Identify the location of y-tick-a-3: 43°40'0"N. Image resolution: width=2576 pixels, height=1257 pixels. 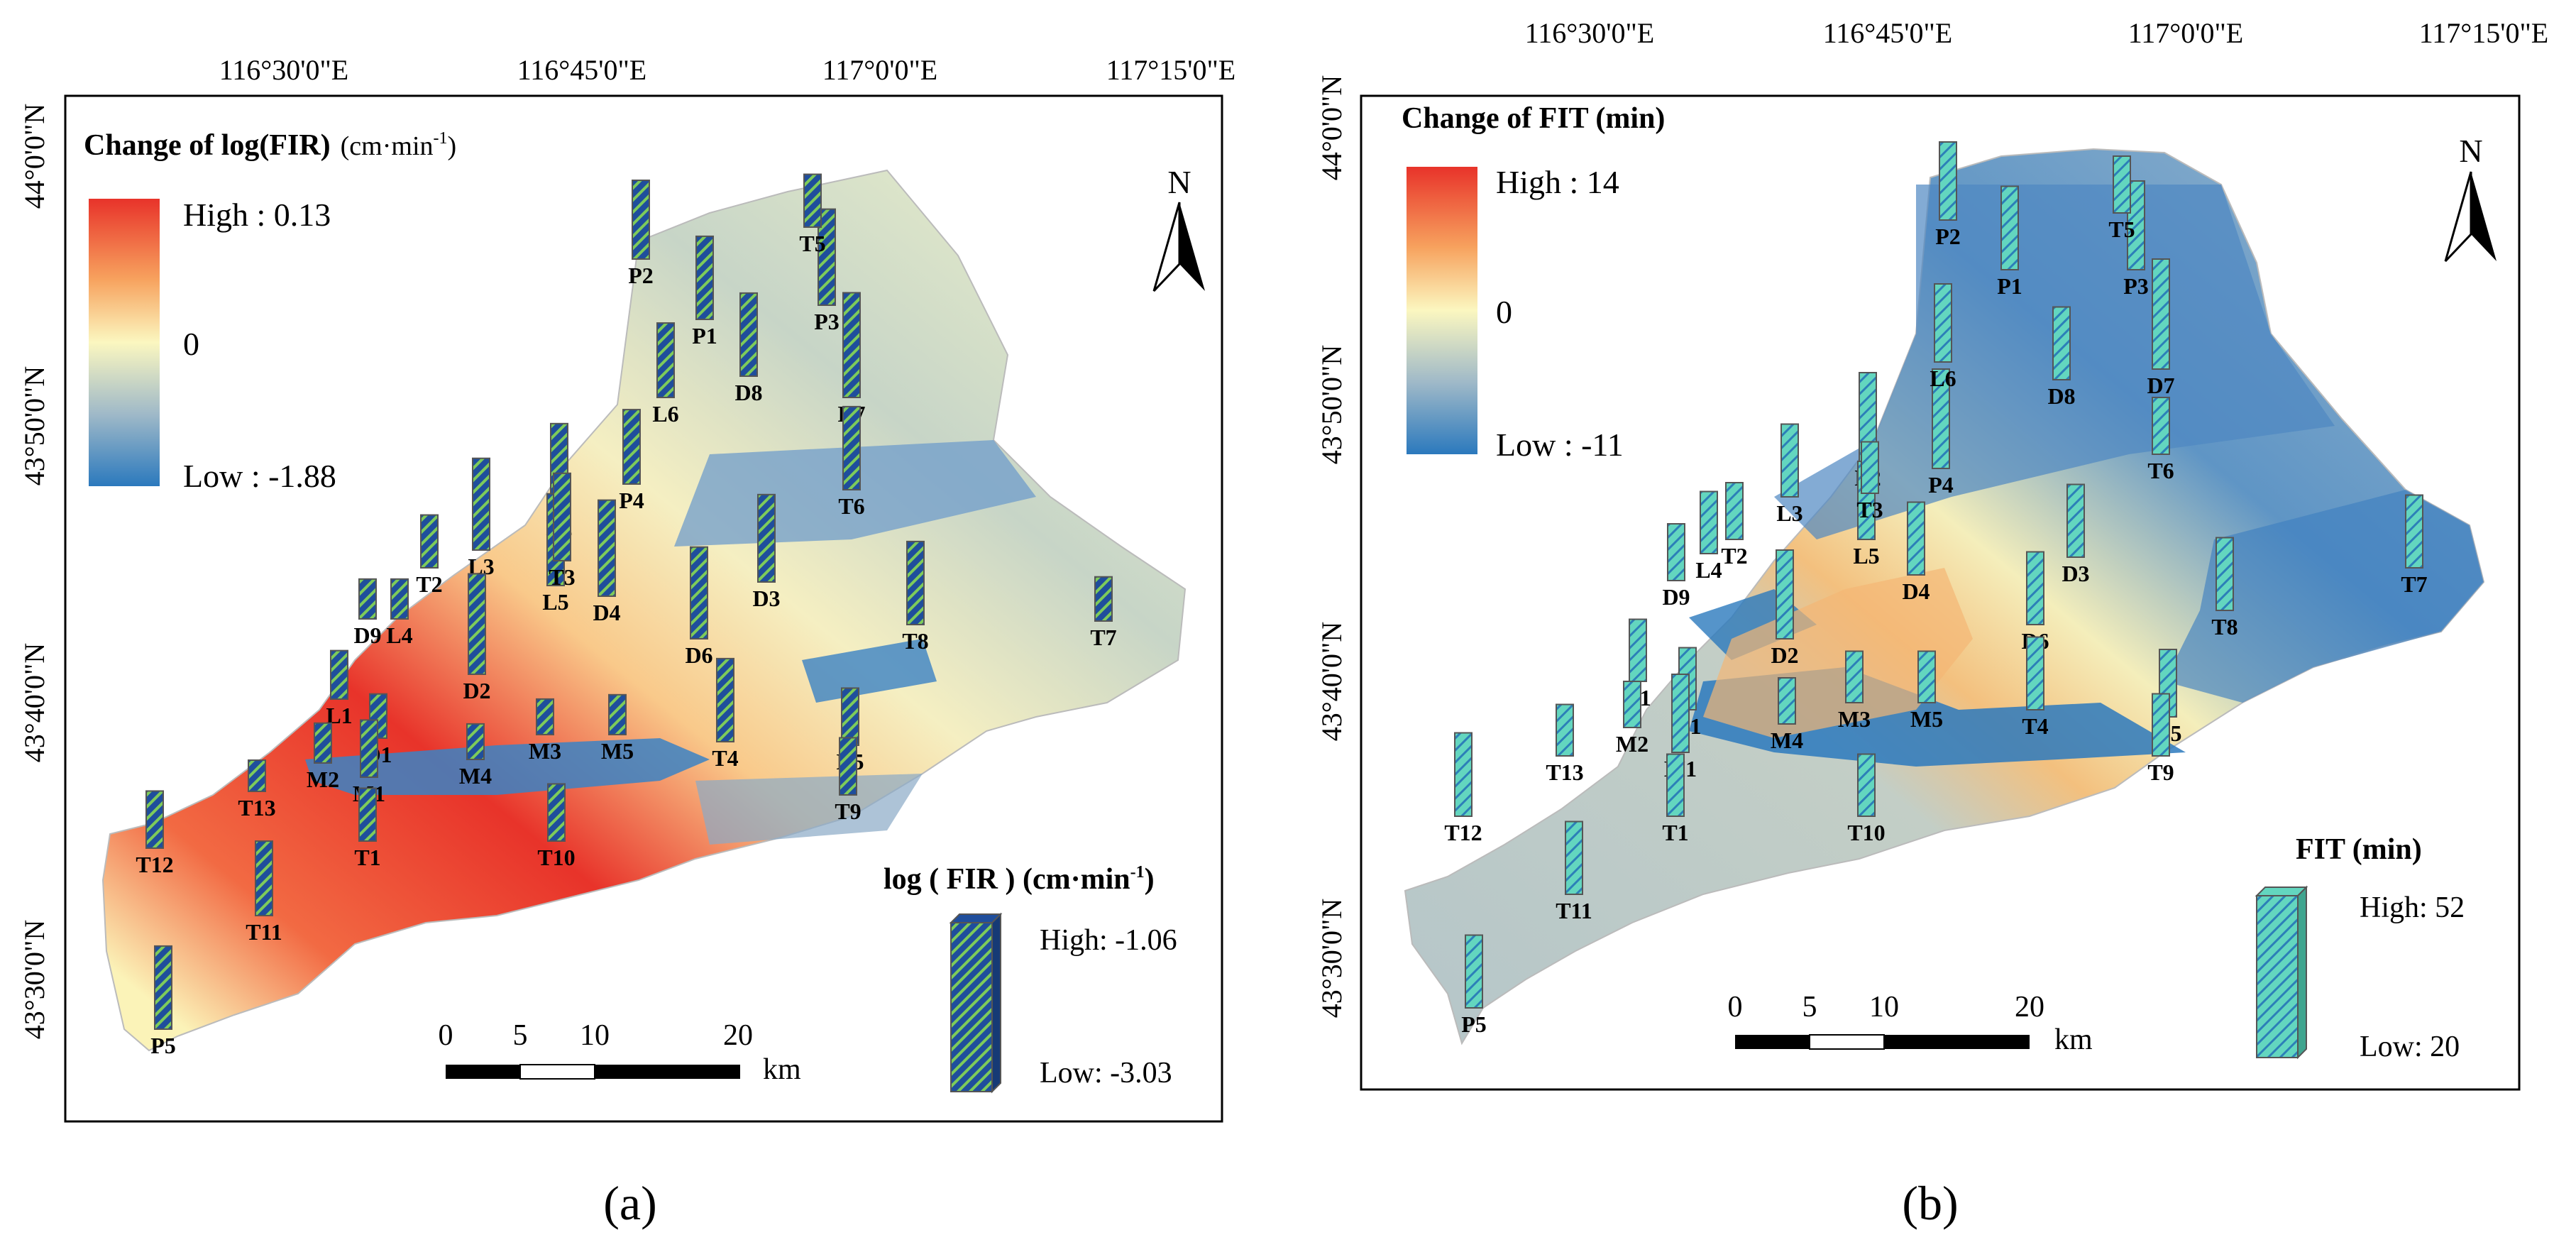
(34, 702).